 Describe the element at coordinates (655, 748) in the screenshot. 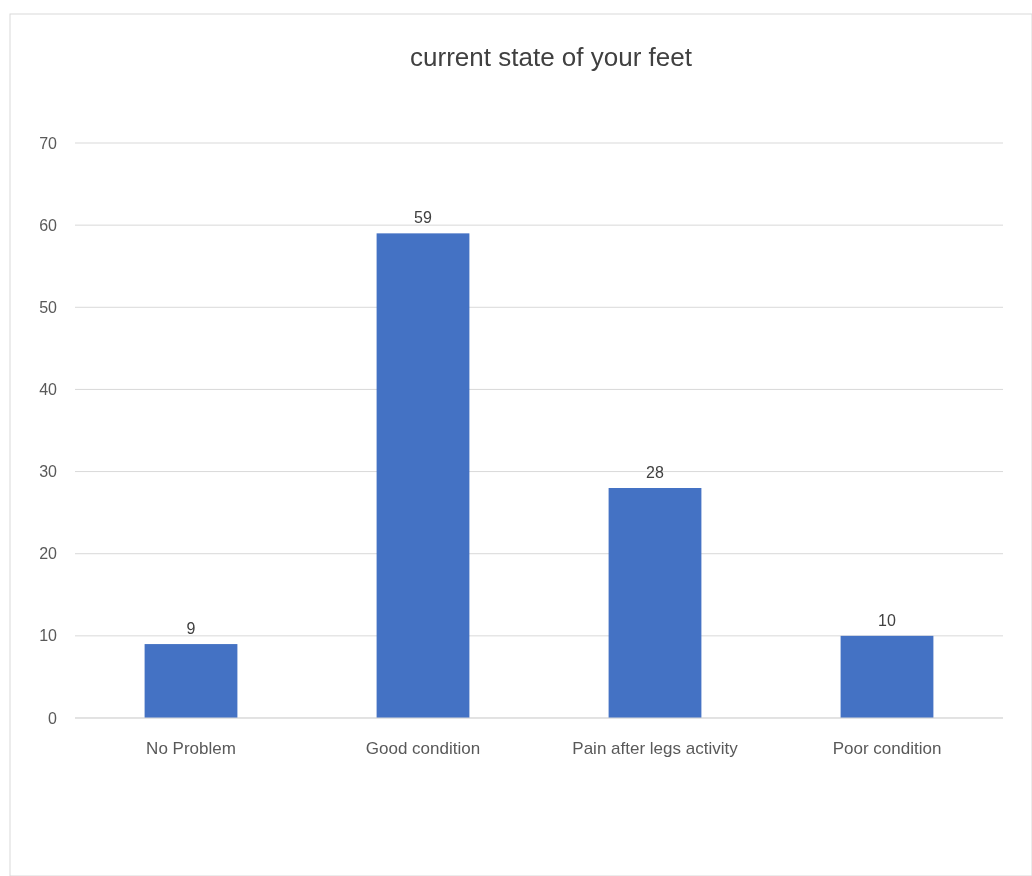

I see `x-tick-label: Pain after legs activity` at that location.